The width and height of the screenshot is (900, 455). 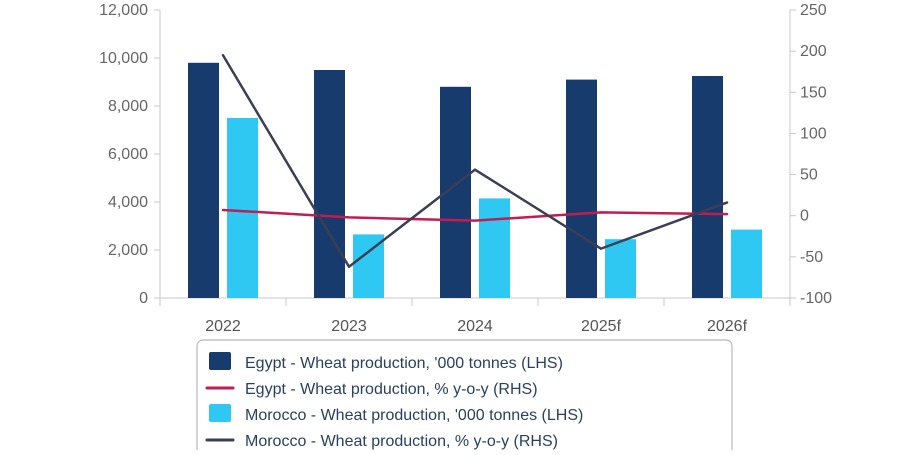 I want to click on x-axis-category-label: 2024, so click(x=475, y=326).